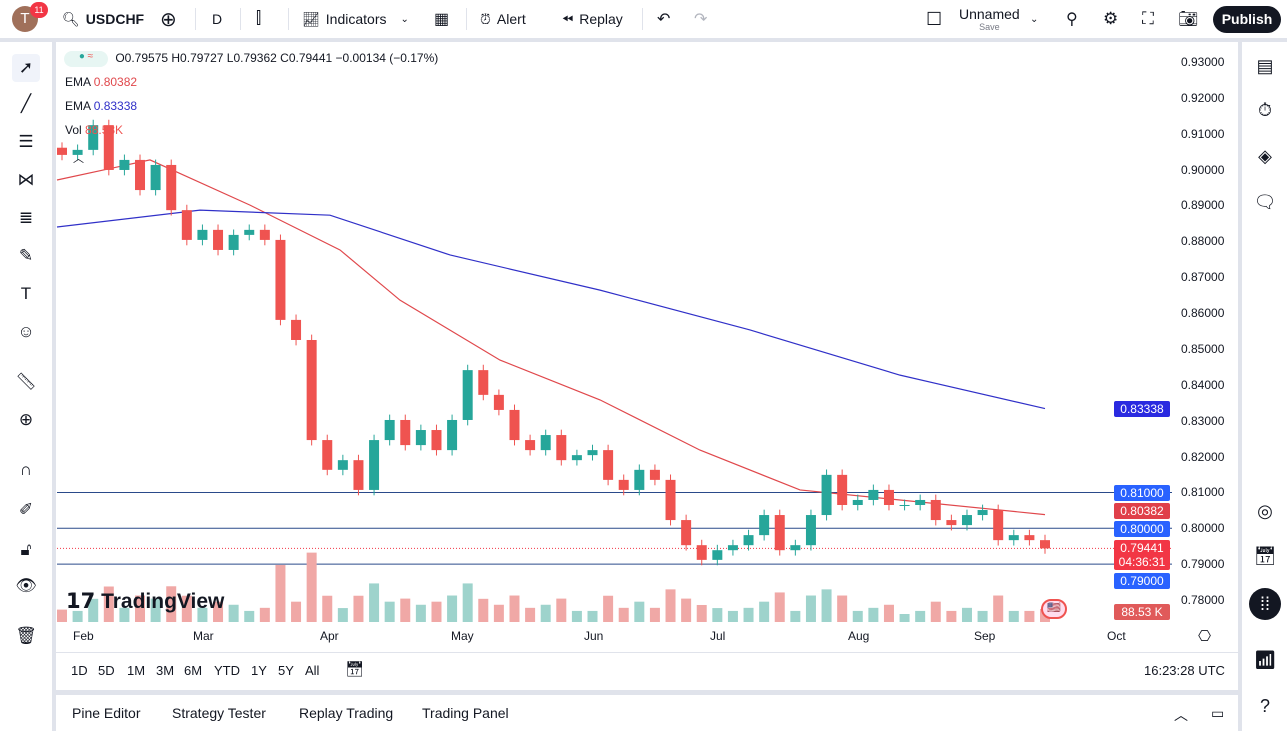 The height and width of the screenshot is (731, 1287). Describe the element at coordinates (115, 106) in the screenshot. I see `ema-slow-value: 0.83338` at that location.